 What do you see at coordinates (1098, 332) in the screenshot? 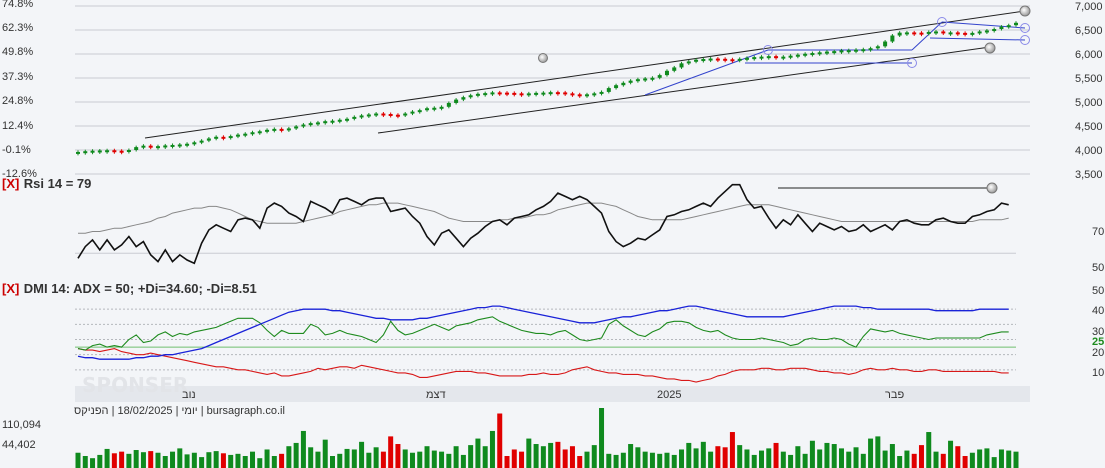
I see `dmi-level-30: 30` at bounding box center [1098, 332].